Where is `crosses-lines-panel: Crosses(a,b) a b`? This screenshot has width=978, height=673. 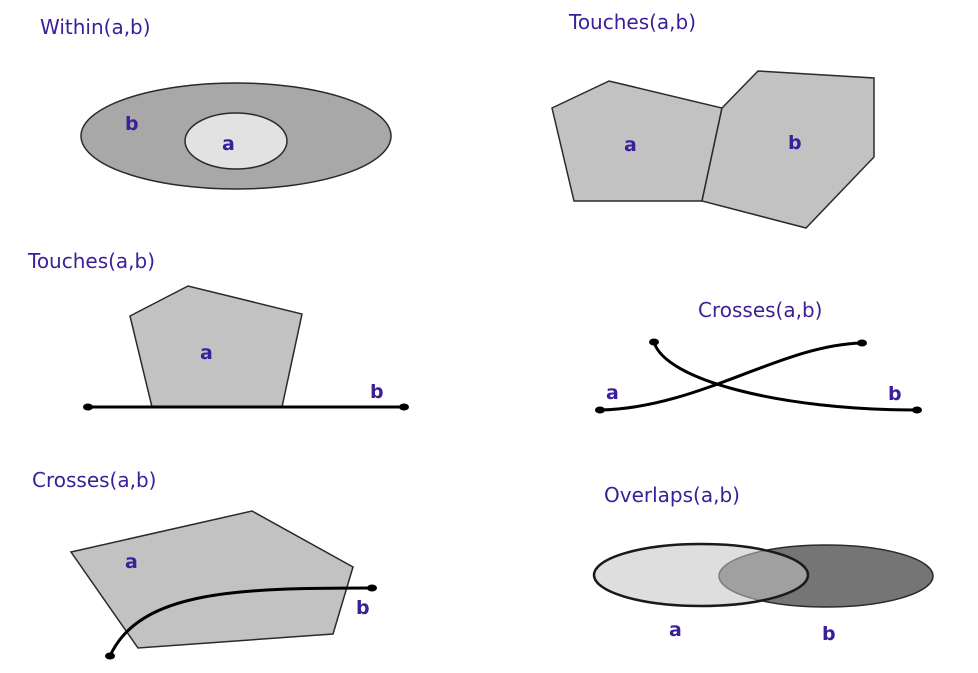 crosses-lines-panel: Crosses(a,b) a b is located at coordinates (758, 356).